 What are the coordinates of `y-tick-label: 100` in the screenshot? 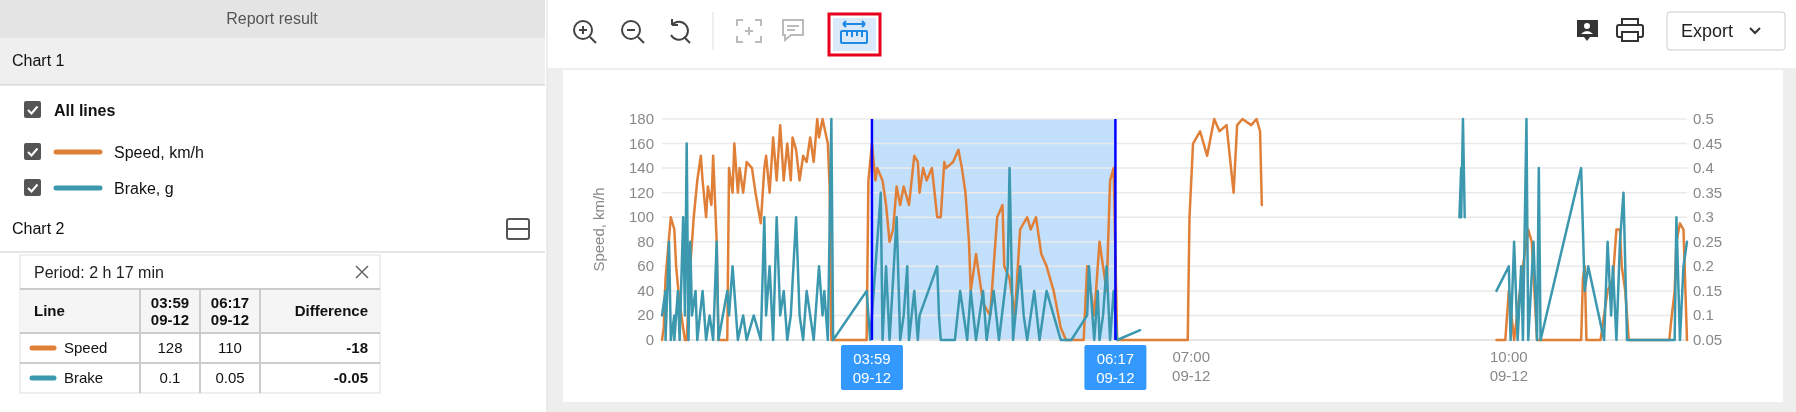 It's located at (641, 217).